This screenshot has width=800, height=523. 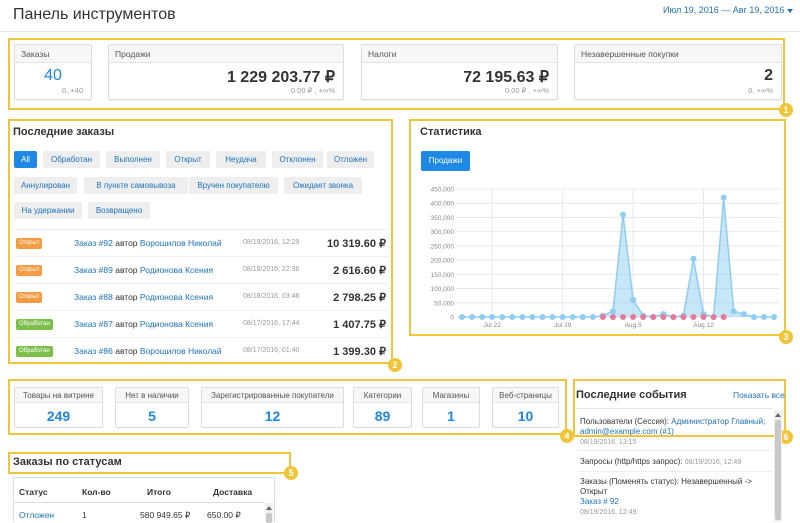 What do you see at coordinates (599, 501) in the screenshot?
I see `event-link: Заказ # 92` at bounding box center [599, 501].